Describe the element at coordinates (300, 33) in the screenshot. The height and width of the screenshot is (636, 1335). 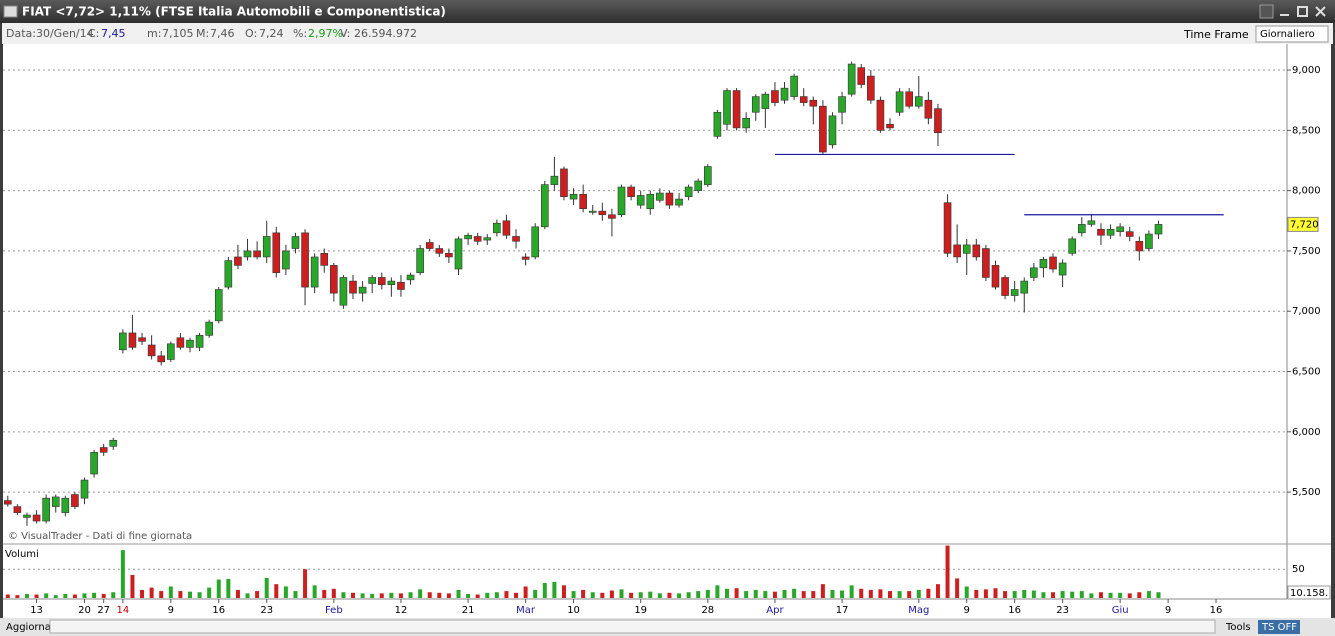
I see `info-label: %:` at that location.